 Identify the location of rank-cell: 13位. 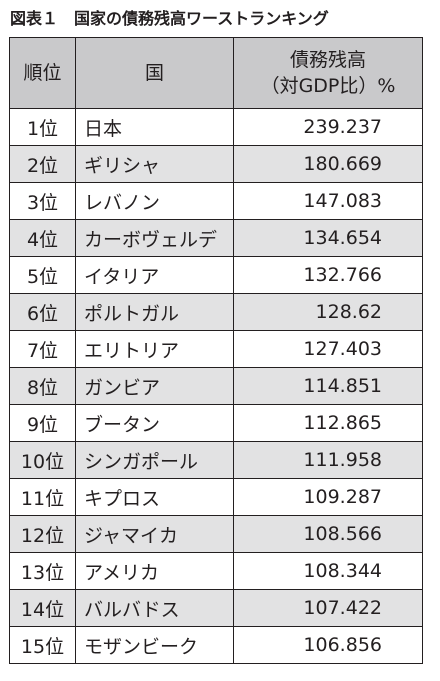
(42, 571).